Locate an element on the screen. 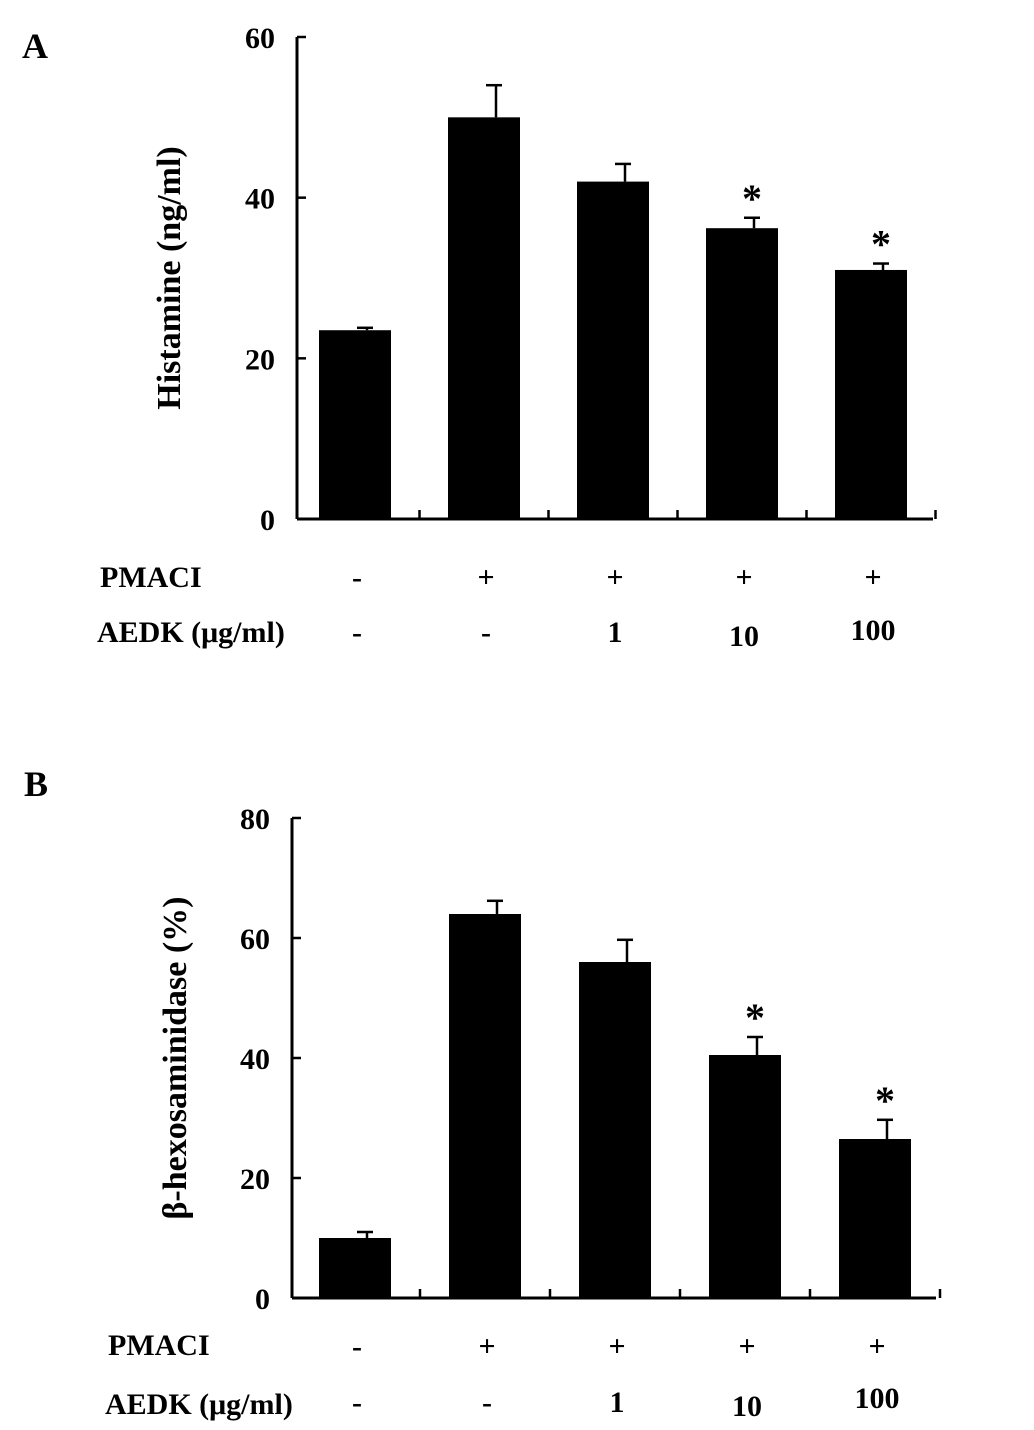 The width and height of the screenshot is (1034, 1430). y-axis-label: Histamine (ng/ml) is located at coordinates (169, 277).